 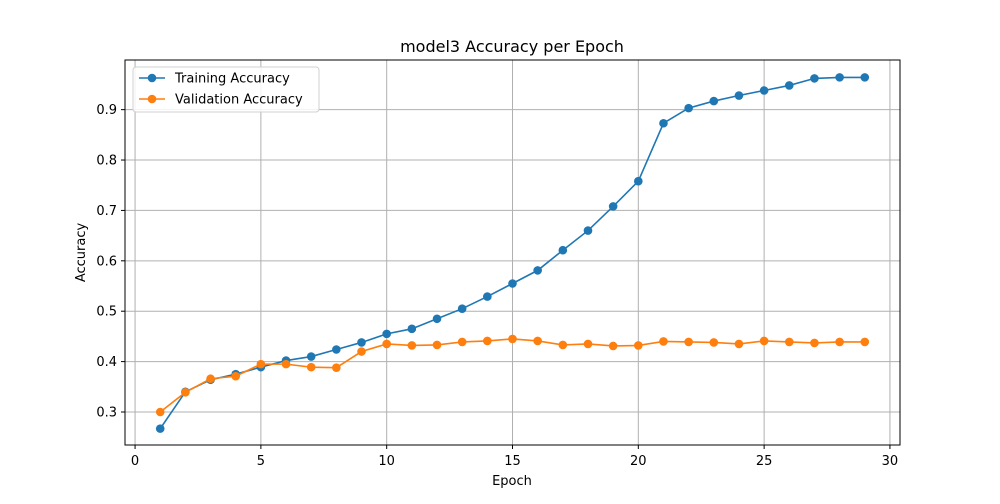 What do you see at coordinates (764, 461) in the screenshot?
I see `x-tick-label: 25` at bounding box center [764, 461].